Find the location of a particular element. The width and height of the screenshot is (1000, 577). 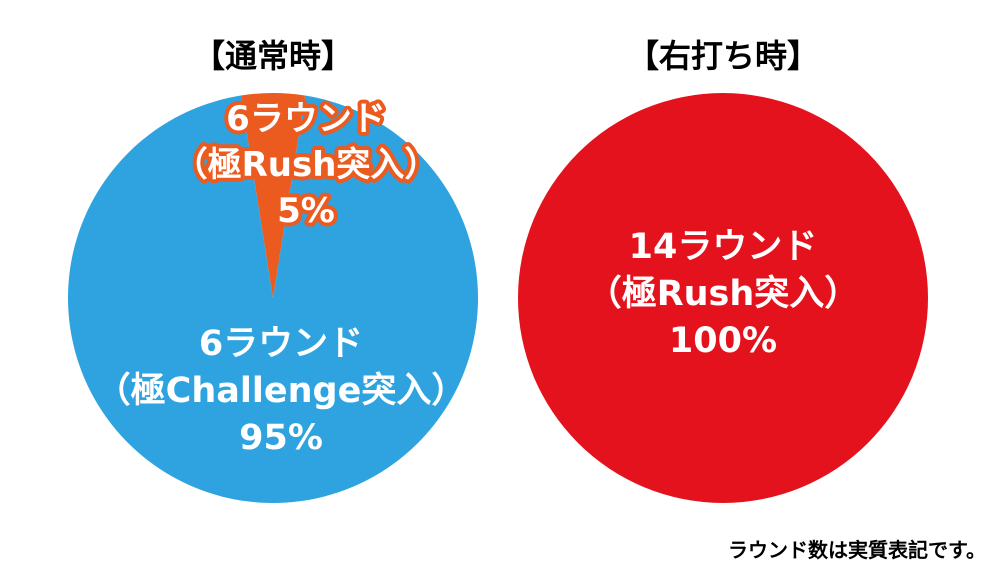

slice-label: 14ラウンド is located at coordinates (723, 247).